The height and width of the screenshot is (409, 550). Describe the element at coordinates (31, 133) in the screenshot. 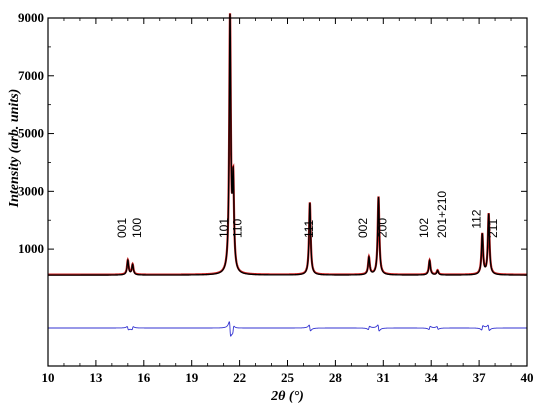

I see `y-tick-label: 5000` at that location.